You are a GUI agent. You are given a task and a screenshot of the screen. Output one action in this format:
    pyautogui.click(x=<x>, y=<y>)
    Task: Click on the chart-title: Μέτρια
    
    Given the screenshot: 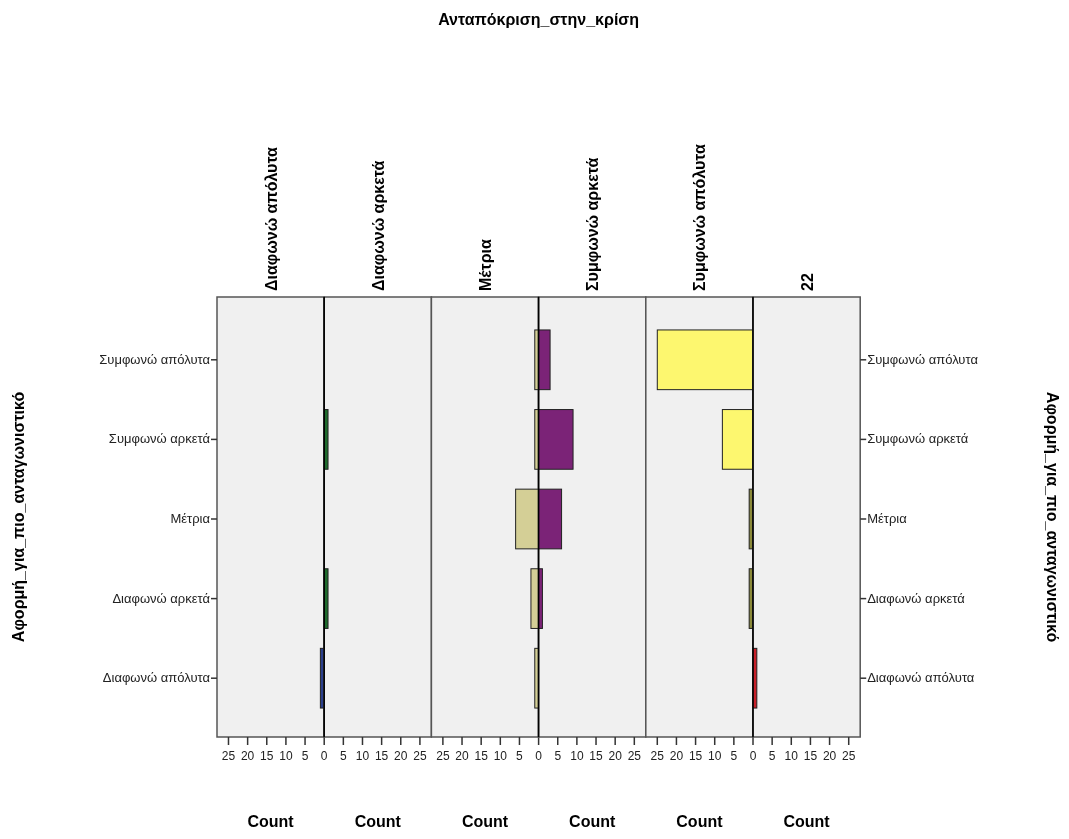 What is the action you would take?
    pyautogui.click(x=485, y=264)
    